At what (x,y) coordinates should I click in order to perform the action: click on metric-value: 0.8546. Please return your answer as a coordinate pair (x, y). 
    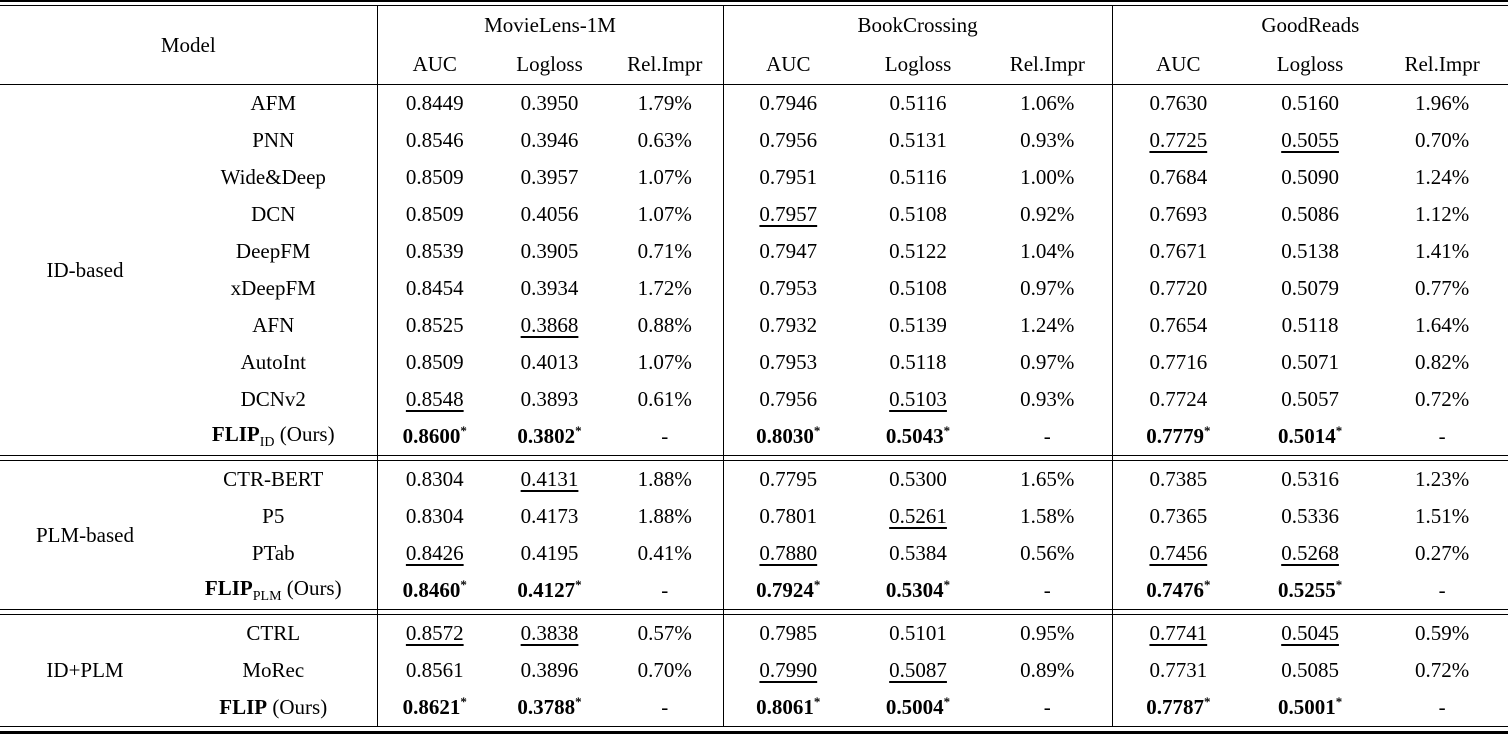
    Looking at the image, I should click on (434, 140).